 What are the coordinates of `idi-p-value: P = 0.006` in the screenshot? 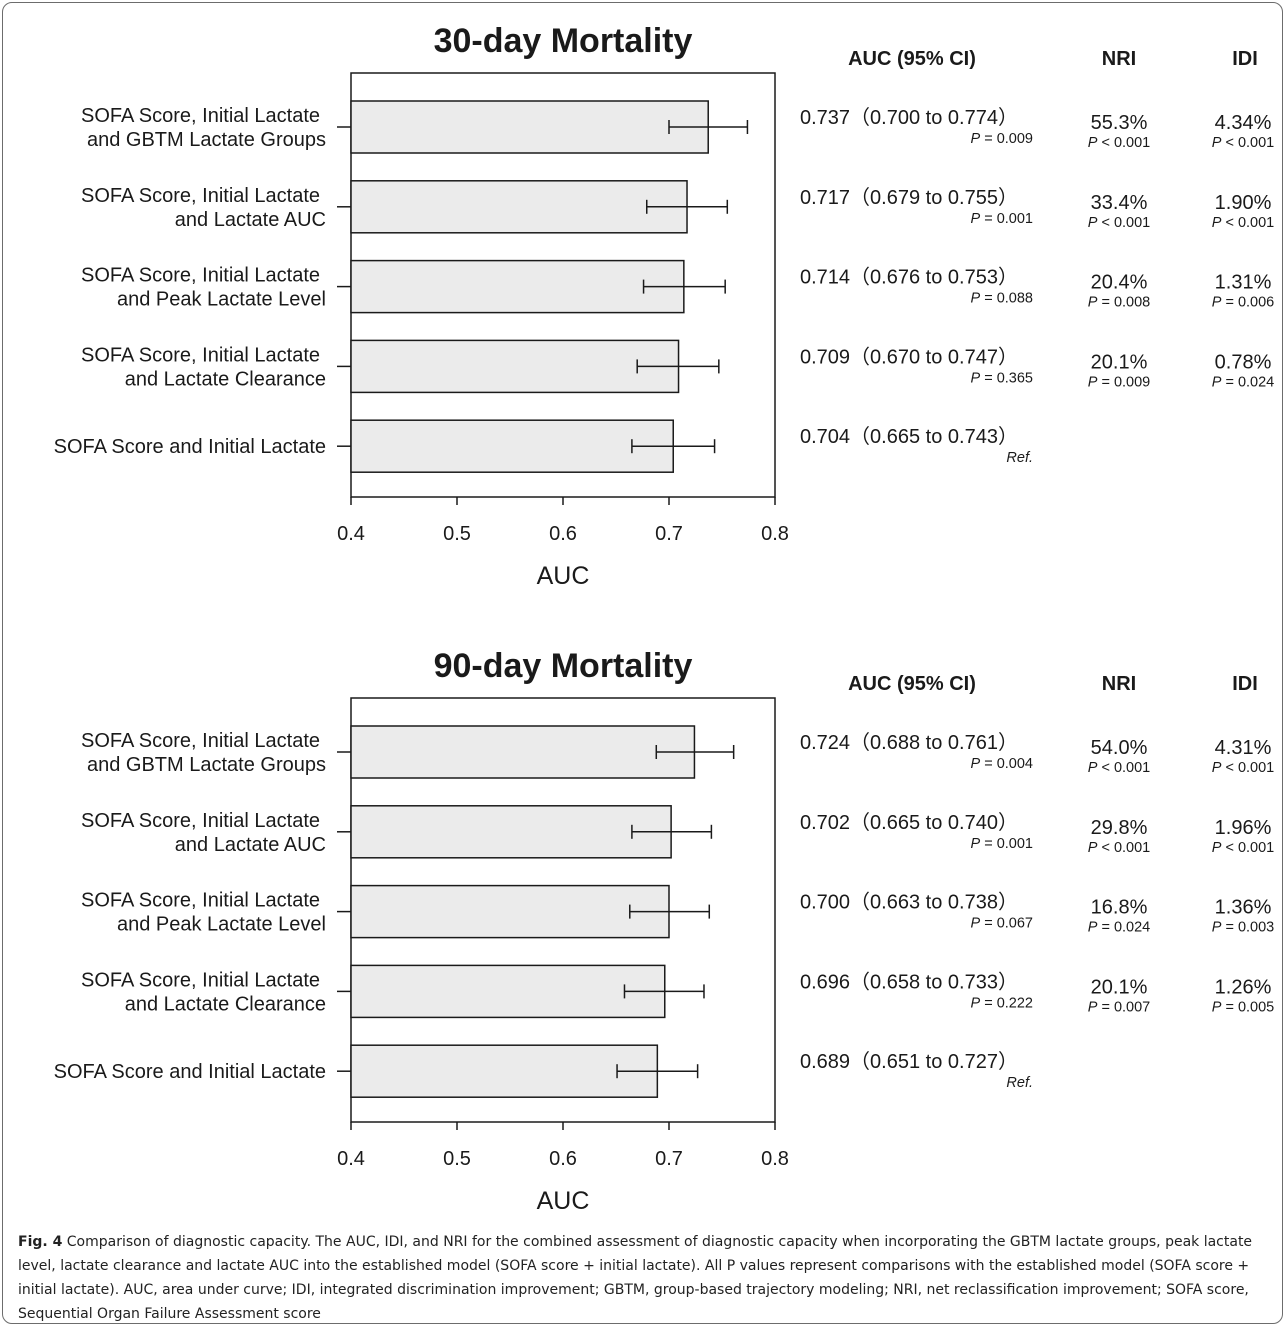 It's located at (1243, 303).